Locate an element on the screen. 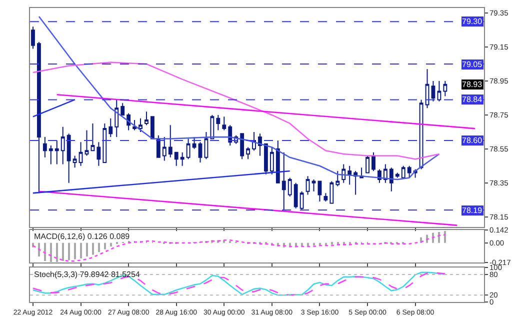 The width and height of the screenshot is (520, 320). ref-line-label: 78.84 is located at coordinates (472, 99).